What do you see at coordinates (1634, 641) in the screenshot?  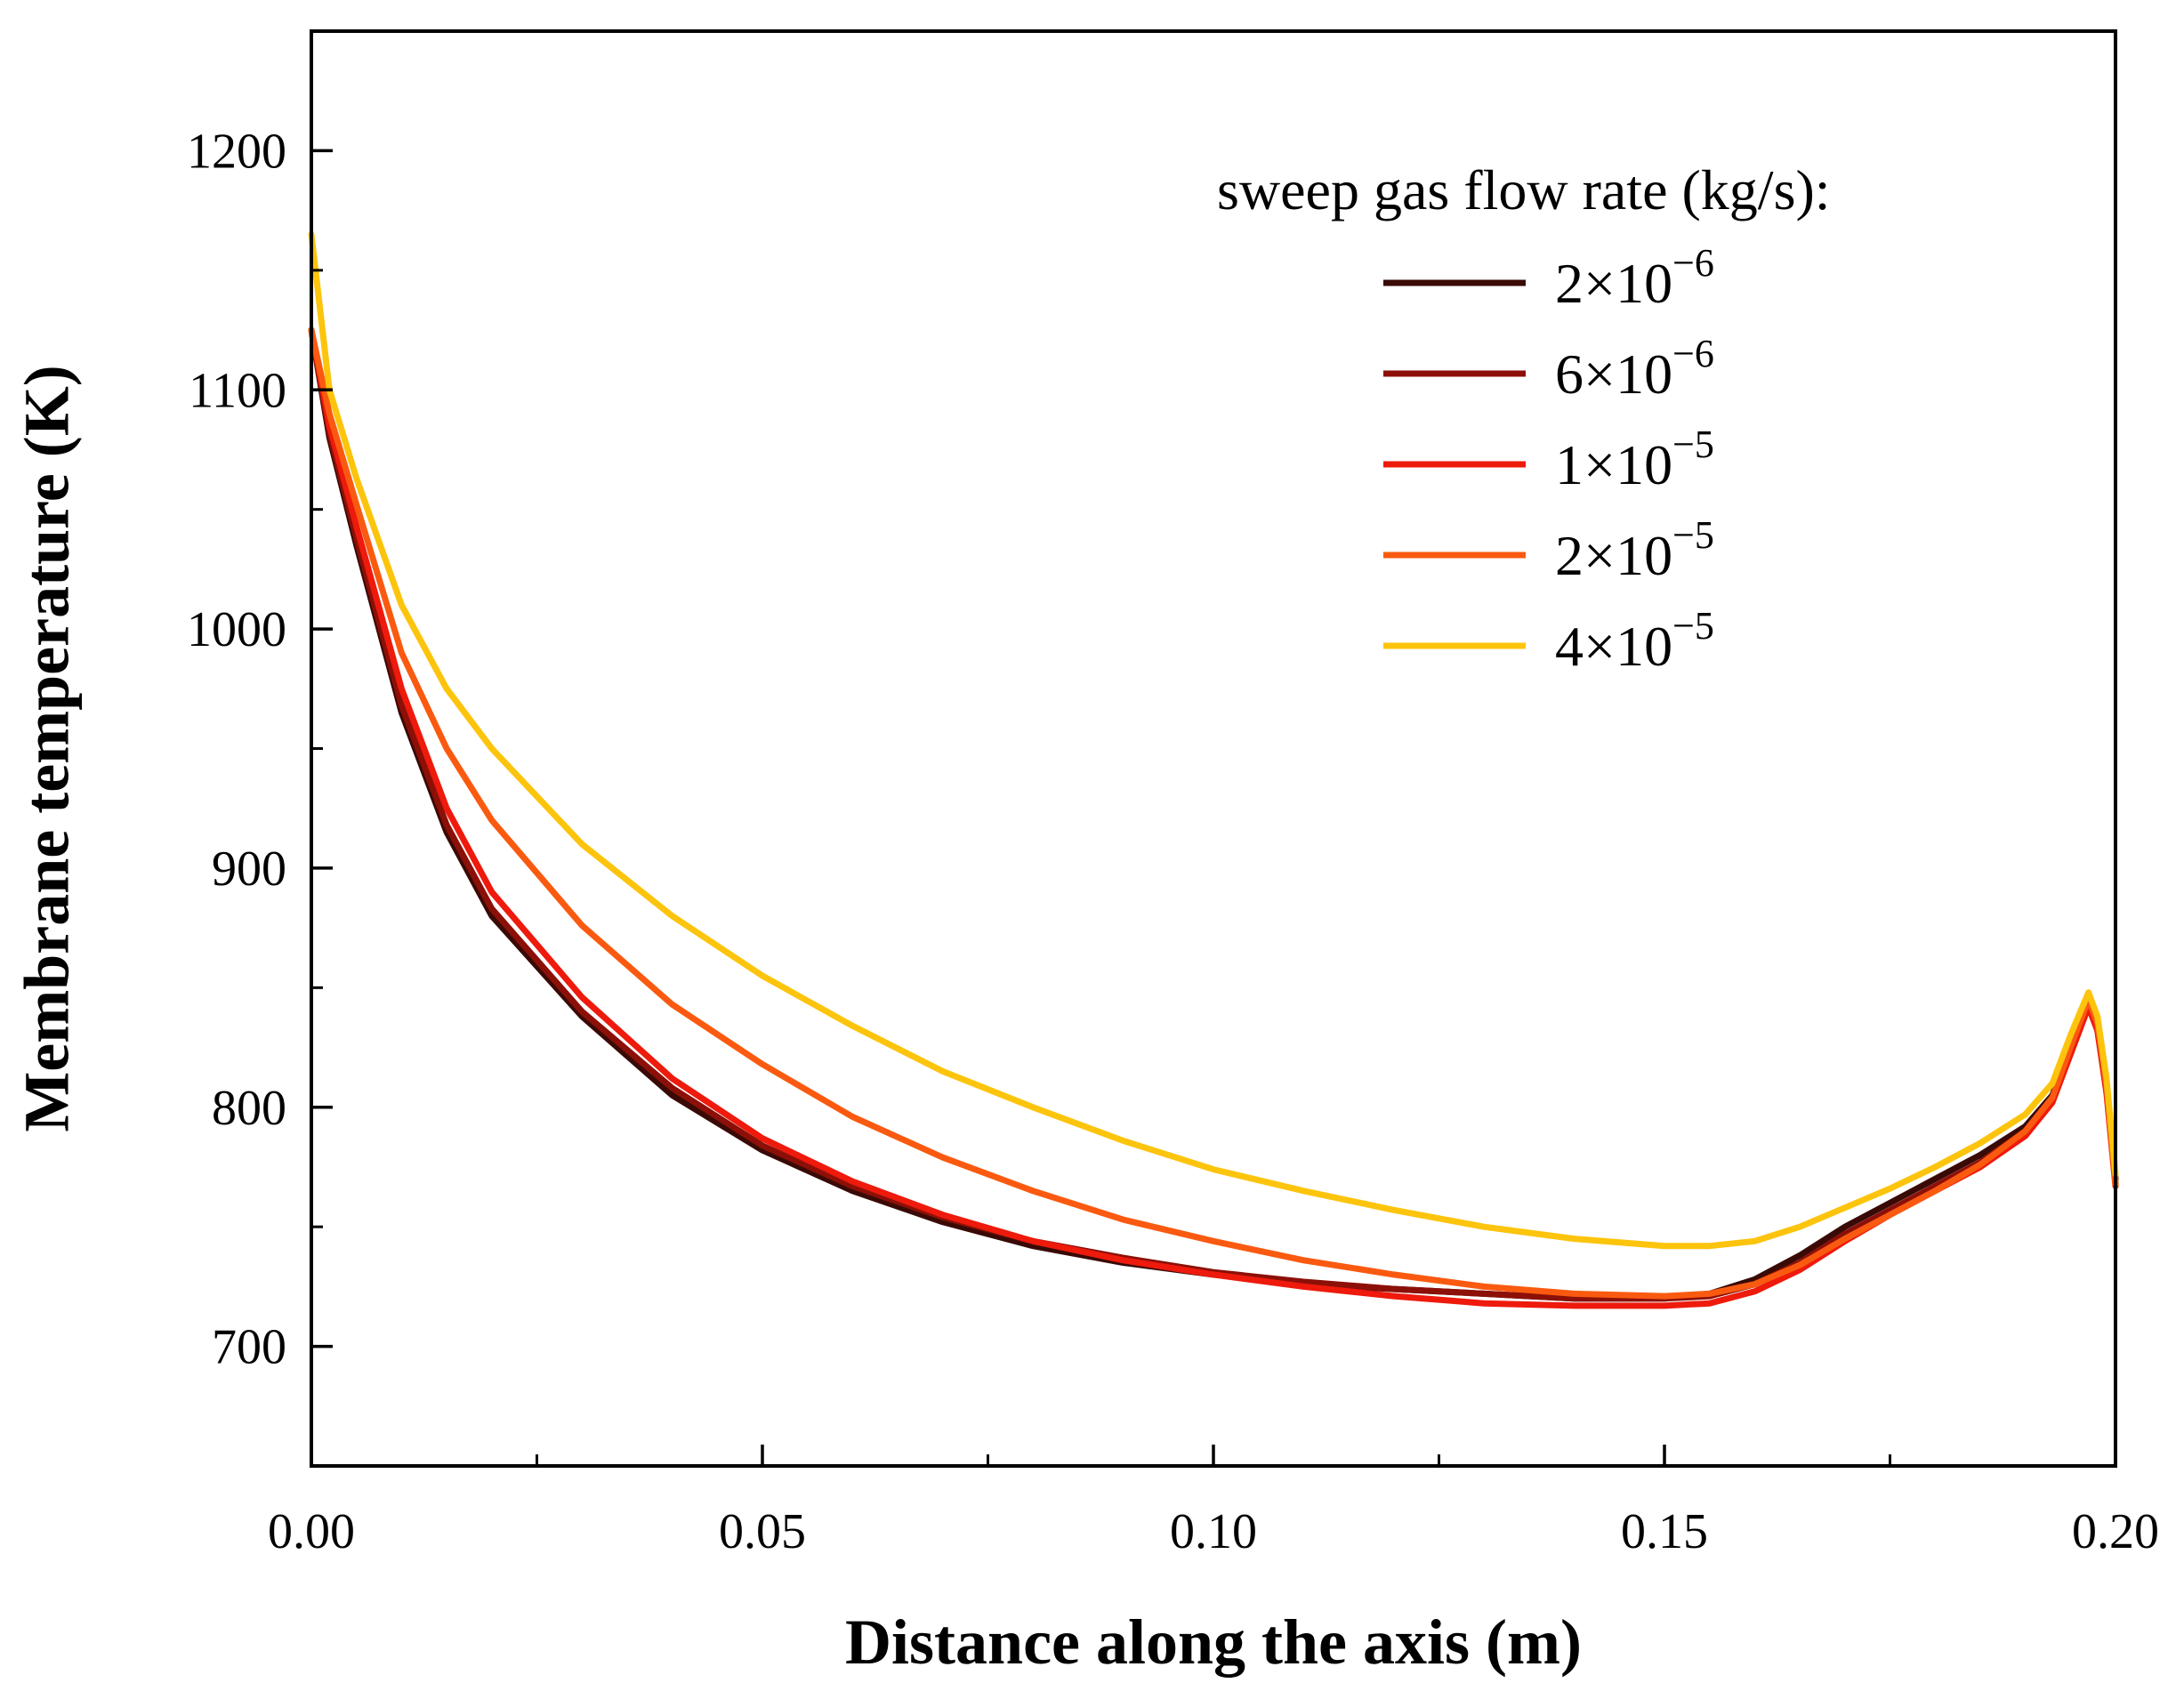 I see `legend-label-4: 4×10⁻⁵` at bounding box center [1634, 641].